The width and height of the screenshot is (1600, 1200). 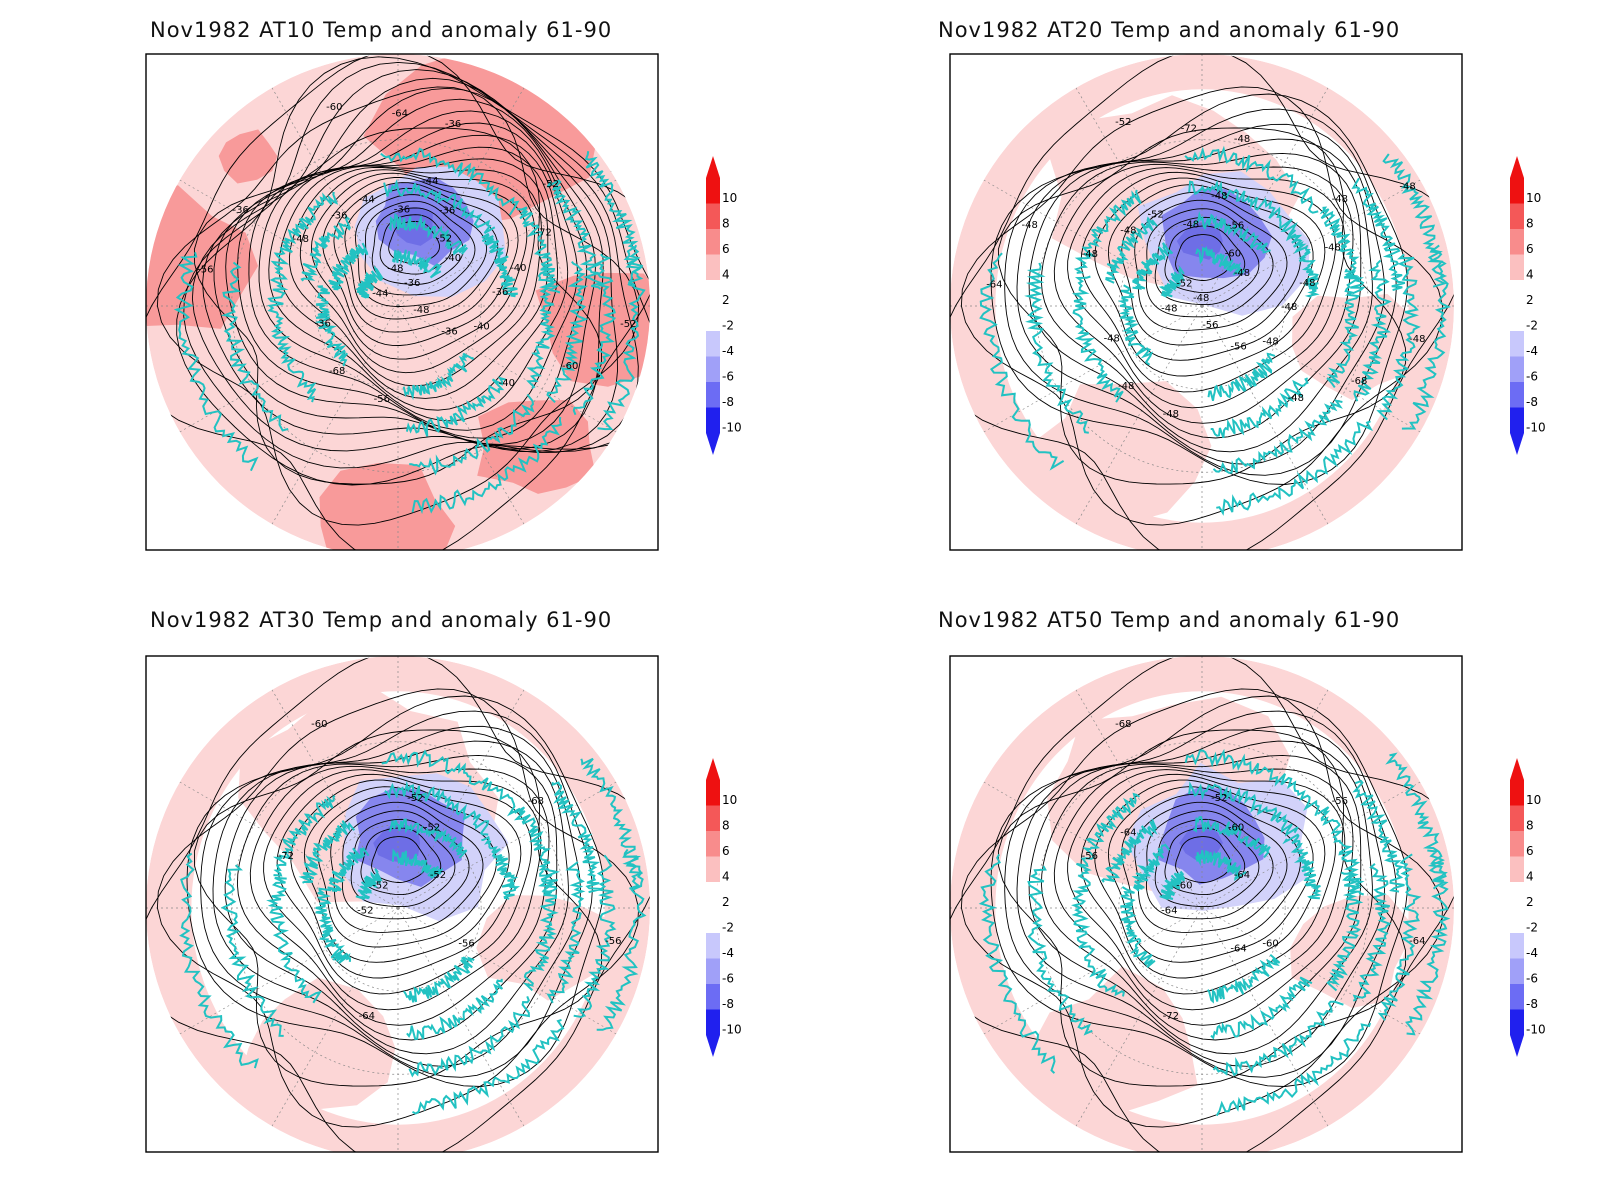 What do you see at coordinates (536, 801) in the screenshot?
I see `contour-label: -68` at bounding box center [536, 801].